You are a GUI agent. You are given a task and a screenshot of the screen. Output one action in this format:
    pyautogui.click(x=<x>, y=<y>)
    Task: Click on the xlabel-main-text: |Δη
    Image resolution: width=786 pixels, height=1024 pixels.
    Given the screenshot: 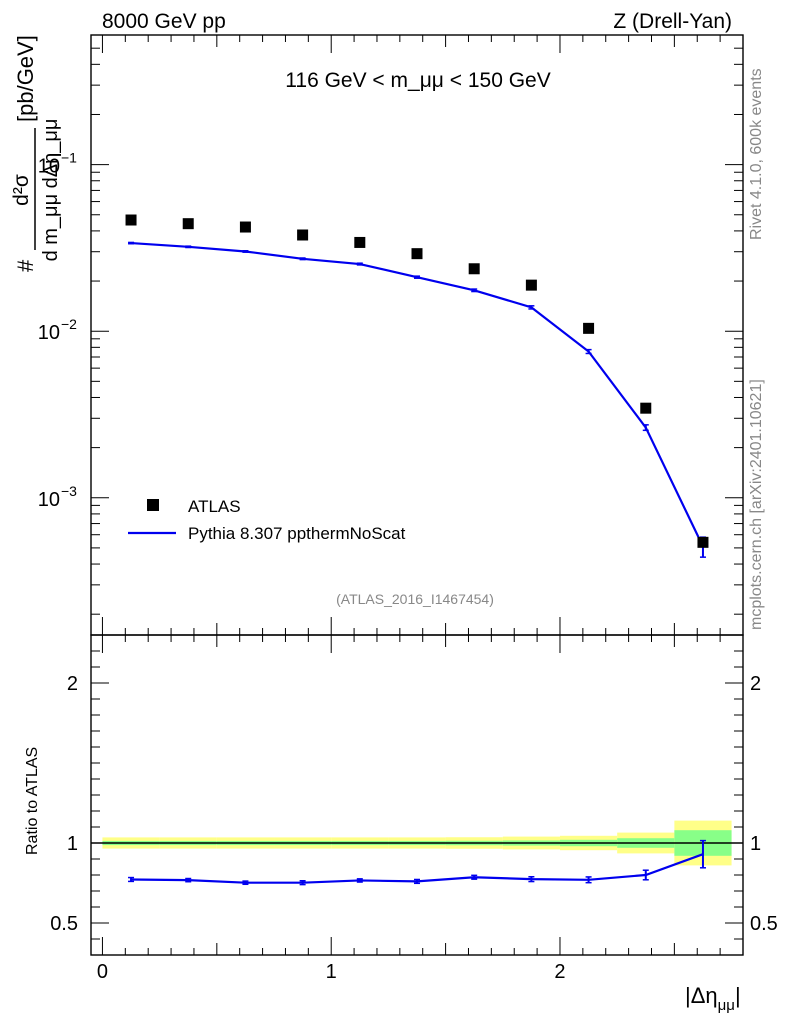 What is the action you would take?
    pyautogui.click(x=701, y=995)
    